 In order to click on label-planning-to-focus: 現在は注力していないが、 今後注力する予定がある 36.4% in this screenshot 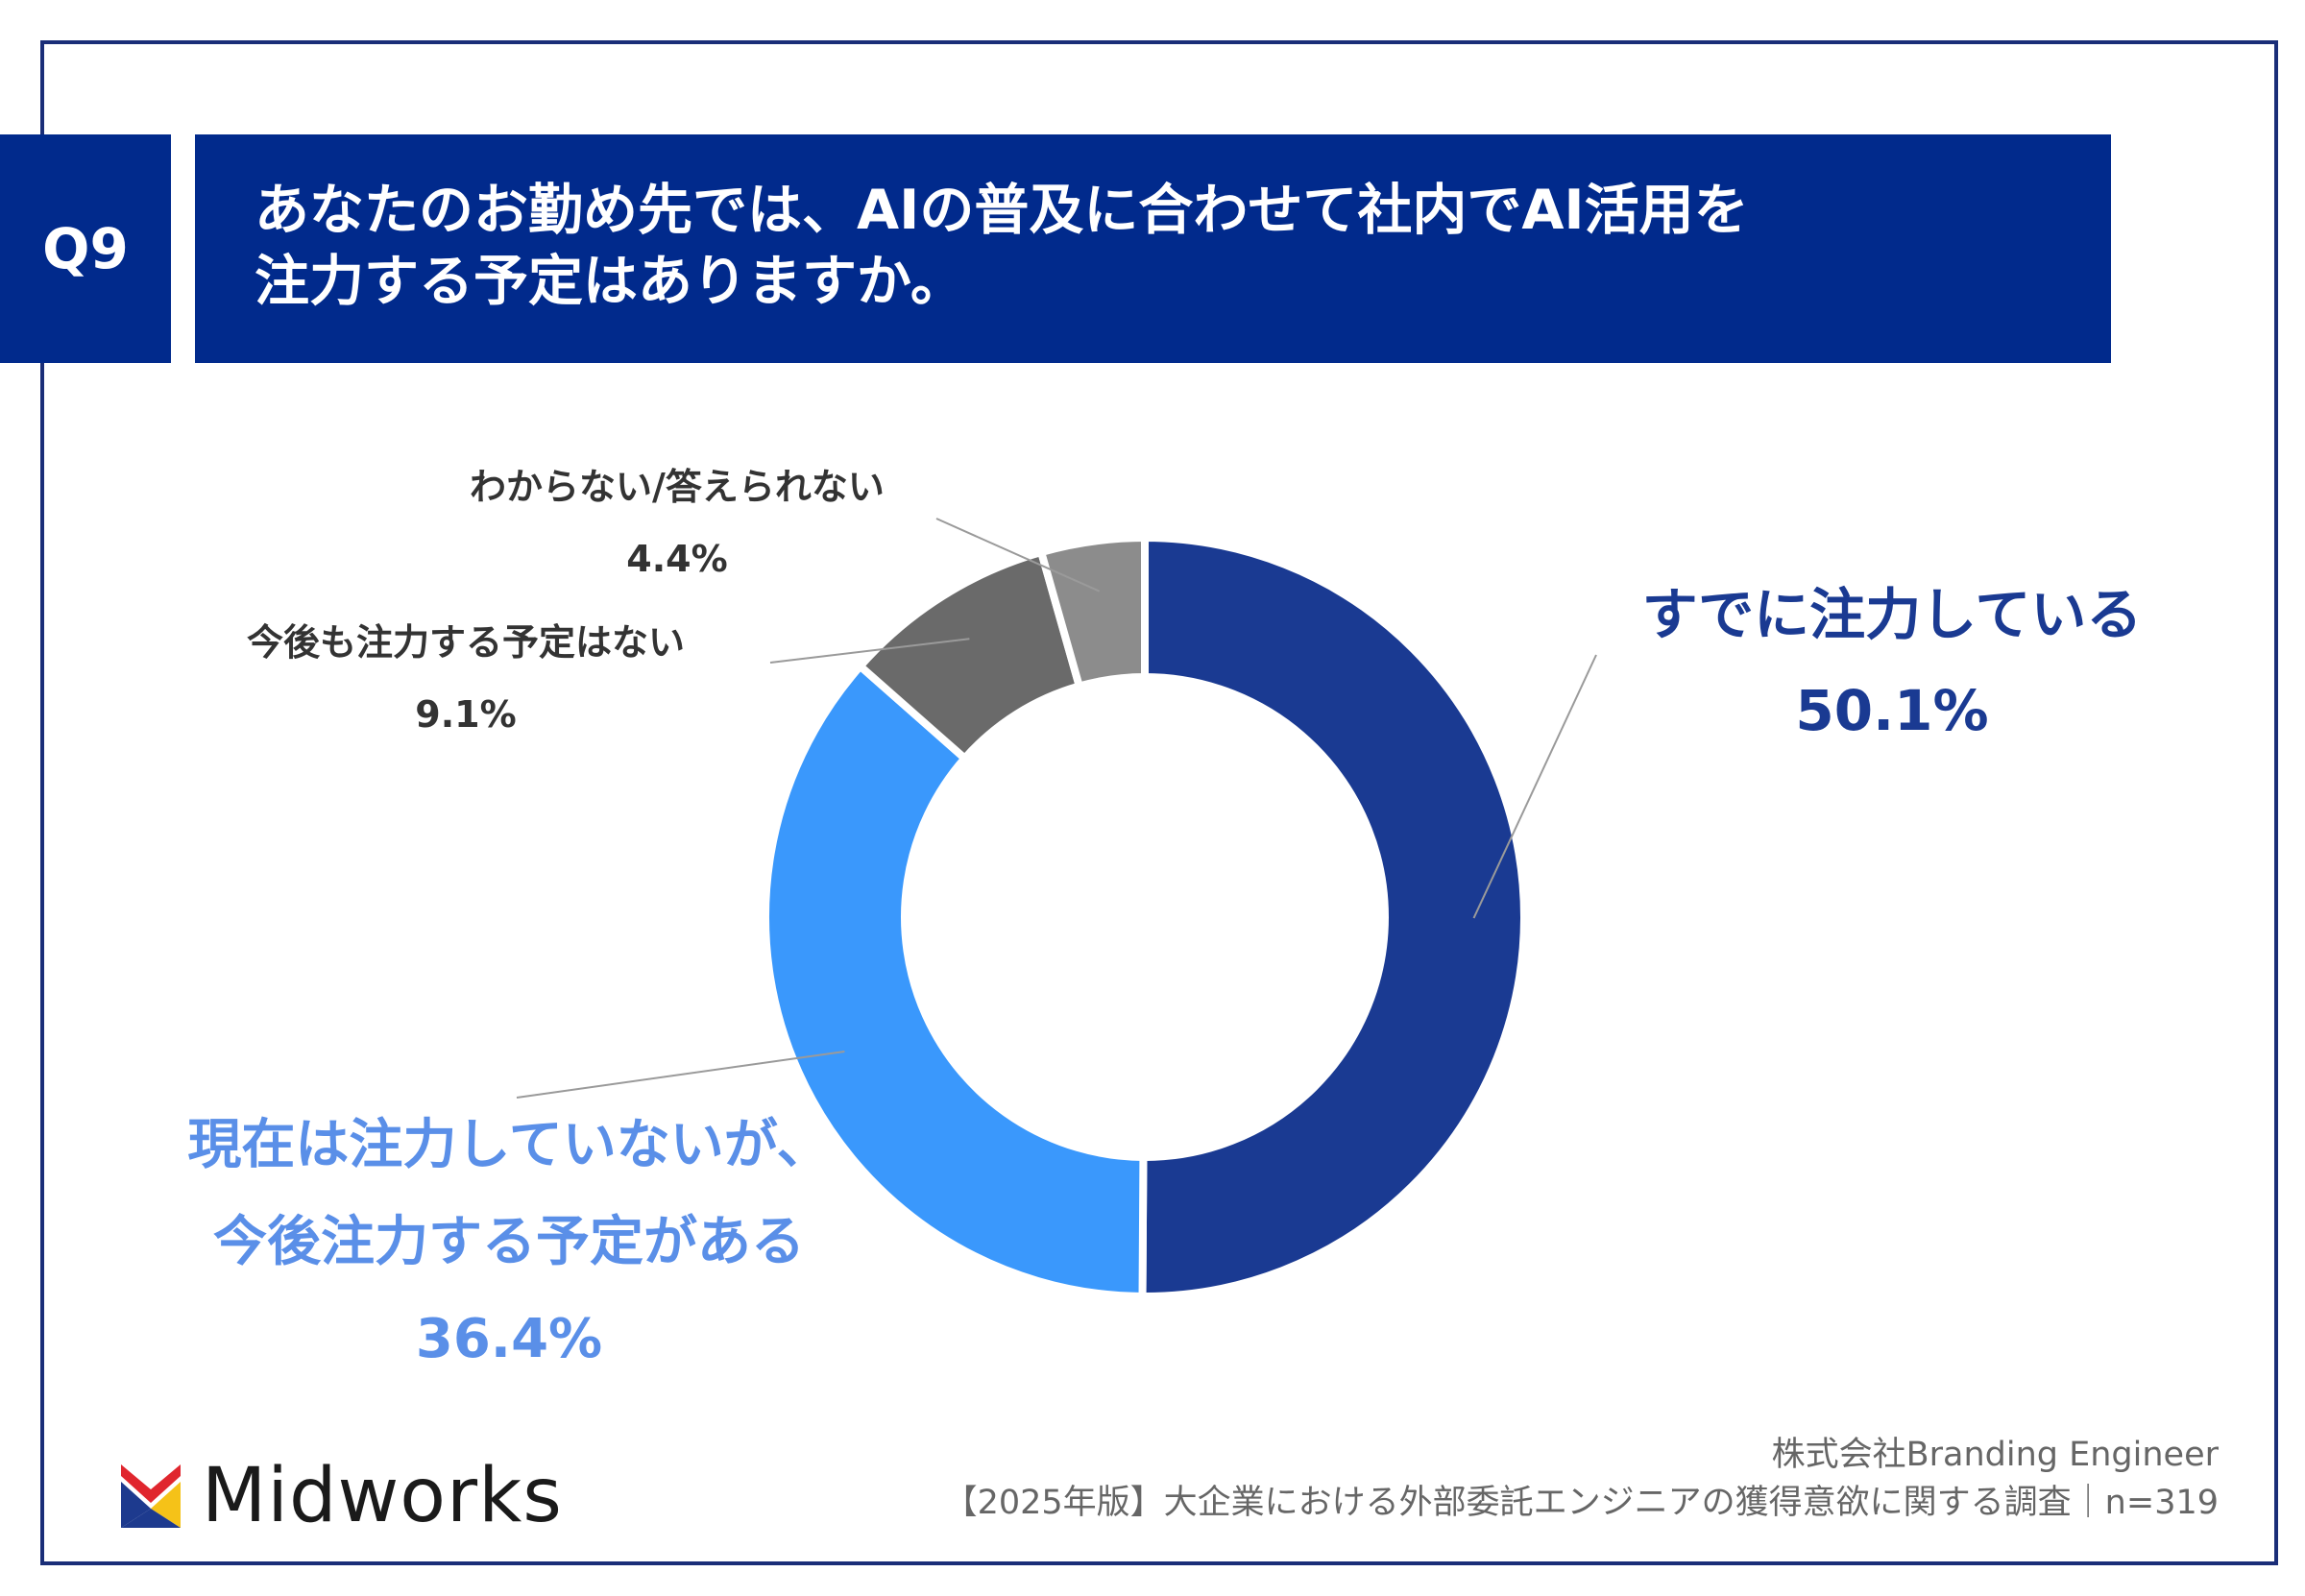, I will do `click(509, 1242)`.